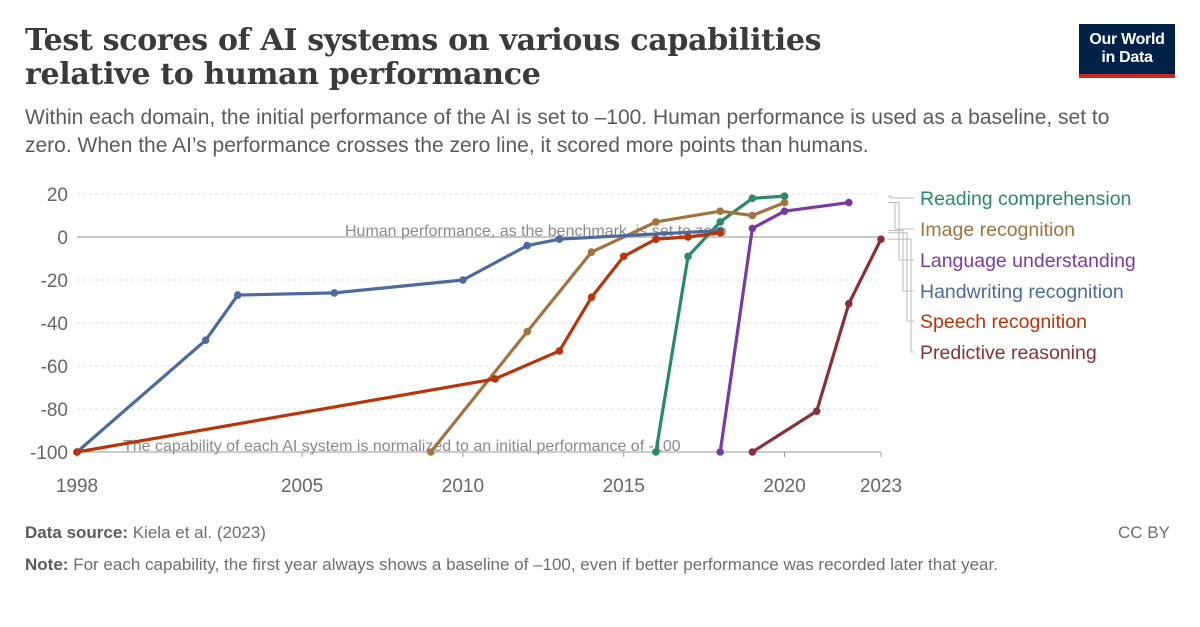 Image resolution: width=1200 pixels, height=627 pixels. I want to click on legend-label: Handwriting recognition, so click(1022, 292).